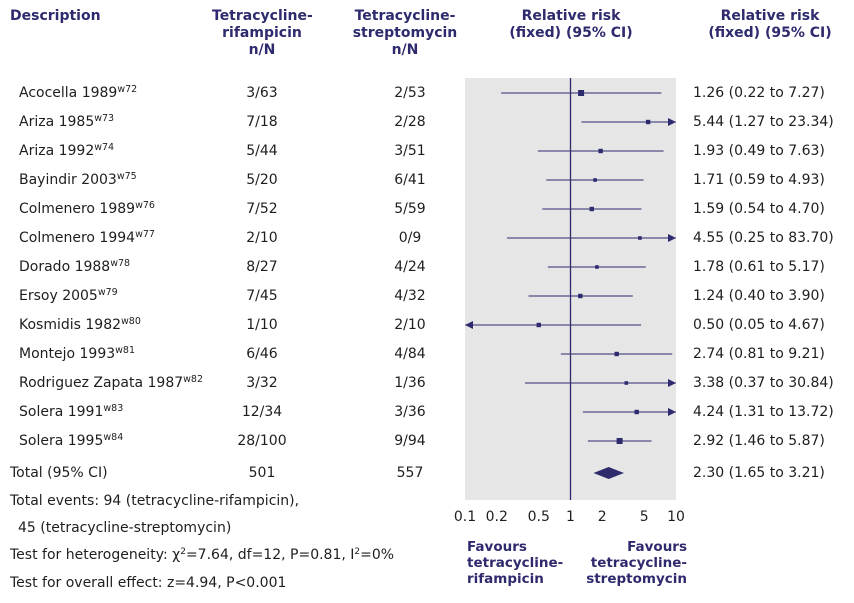  What do you see at coordinates (77, 353) in the screenshot?
I see `study-name: Montejo 1993w81` at bounding box center [77, 353].